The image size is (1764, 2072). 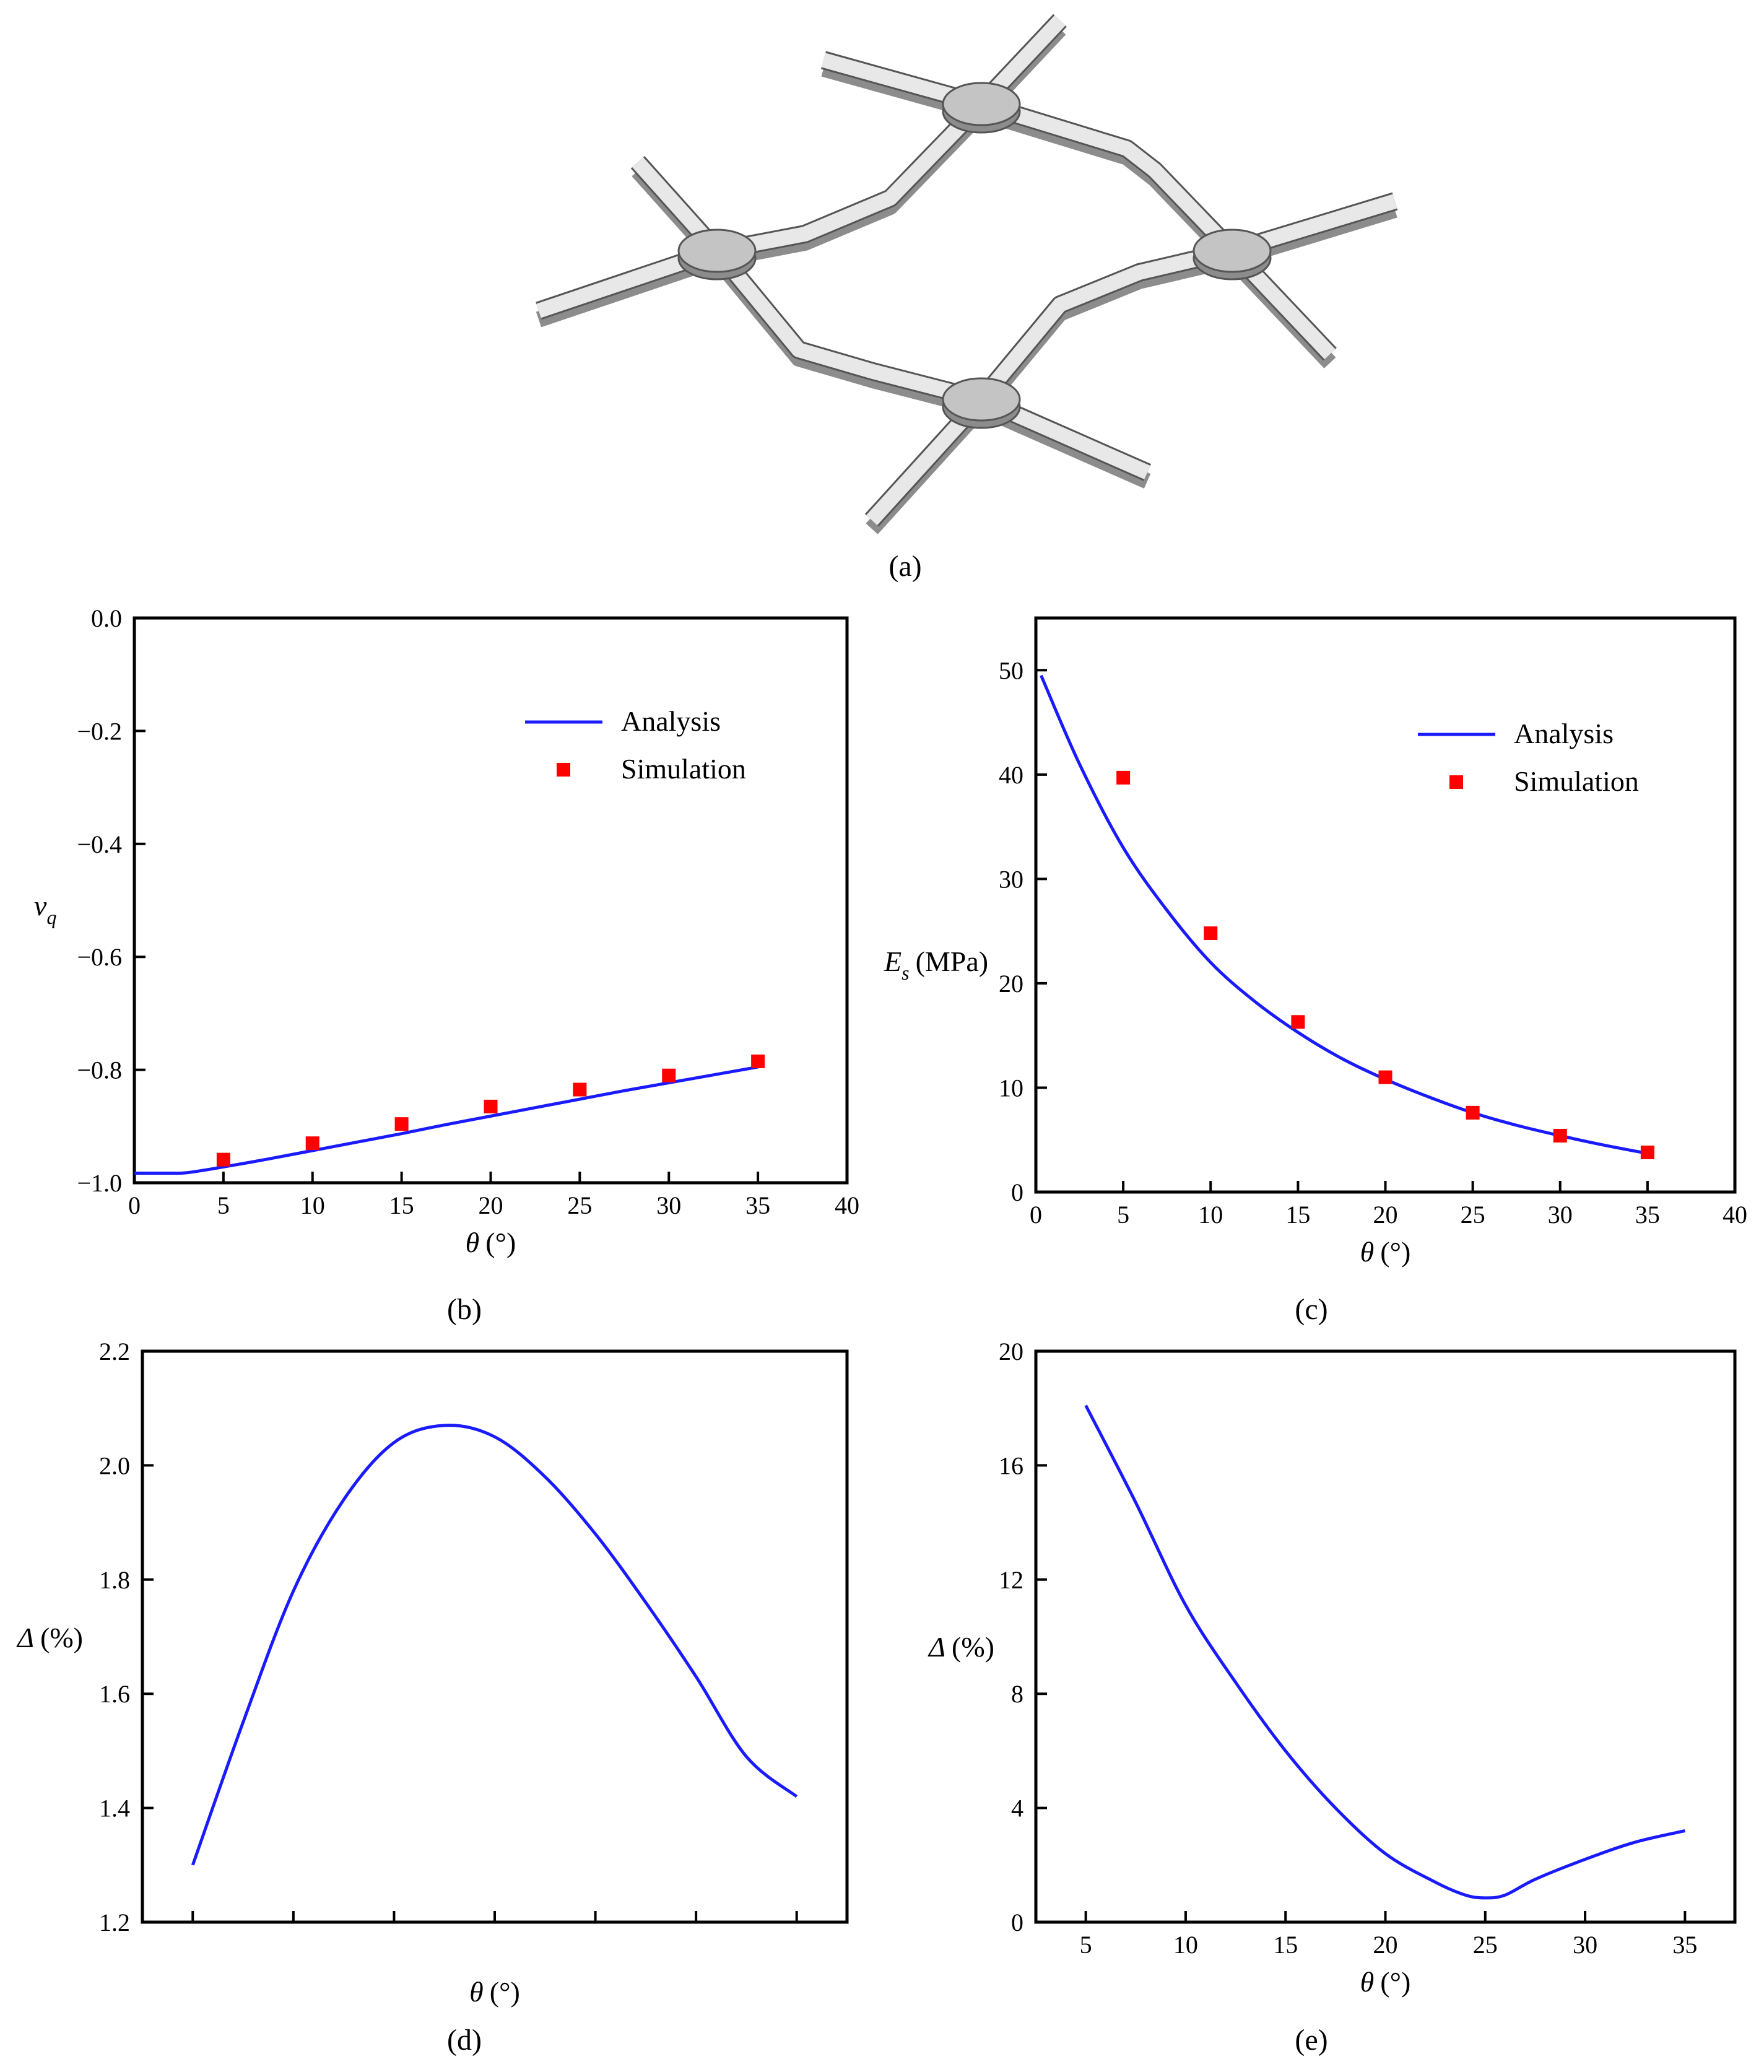 I want to click on x-axis-unit-b: (°), so click(x=501, y=1242).